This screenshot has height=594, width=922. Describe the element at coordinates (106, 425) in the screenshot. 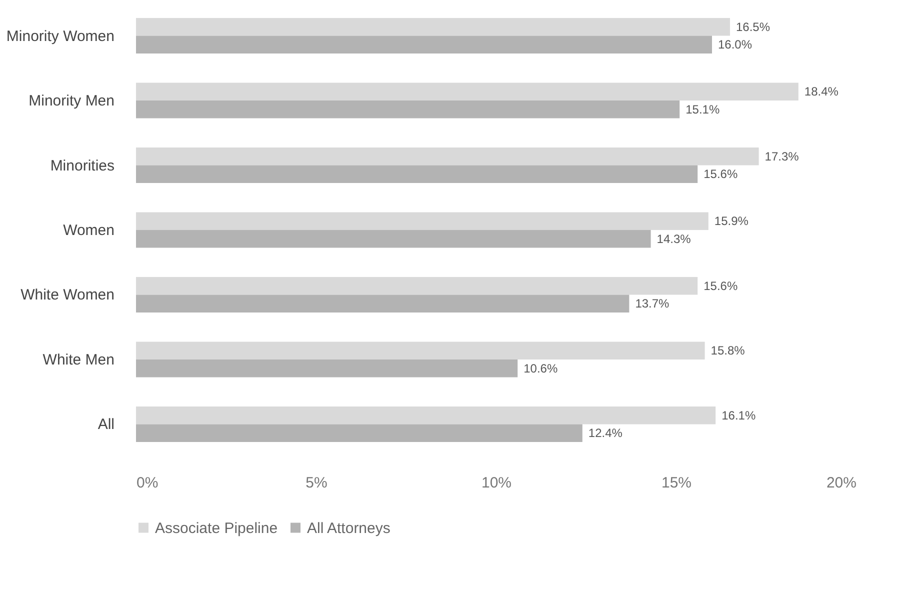

I see `y-tick-label: All` at that location.